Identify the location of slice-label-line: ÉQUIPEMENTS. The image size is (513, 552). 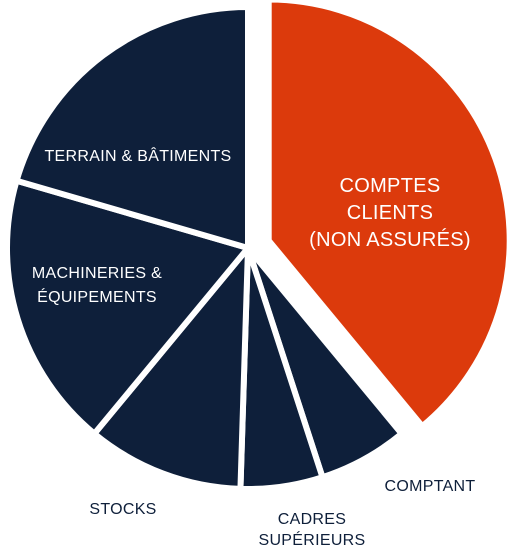
(97, 296).